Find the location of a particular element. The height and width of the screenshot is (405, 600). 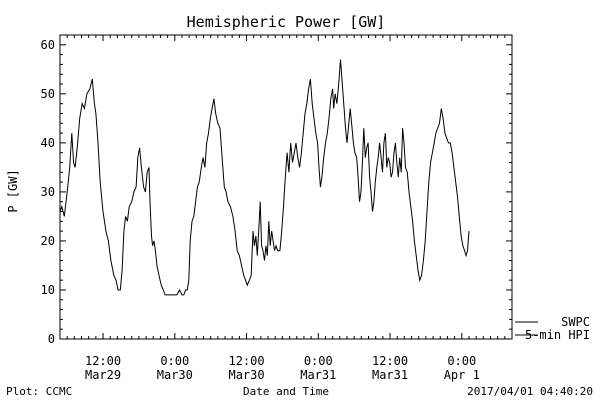

x-axis-label: Date and Time is located at coordinates (286, 391).